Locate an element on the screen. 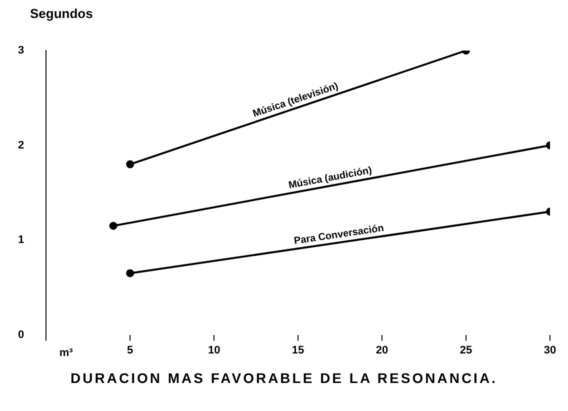  text: Para Conversación is located at coordinates (339, 235).